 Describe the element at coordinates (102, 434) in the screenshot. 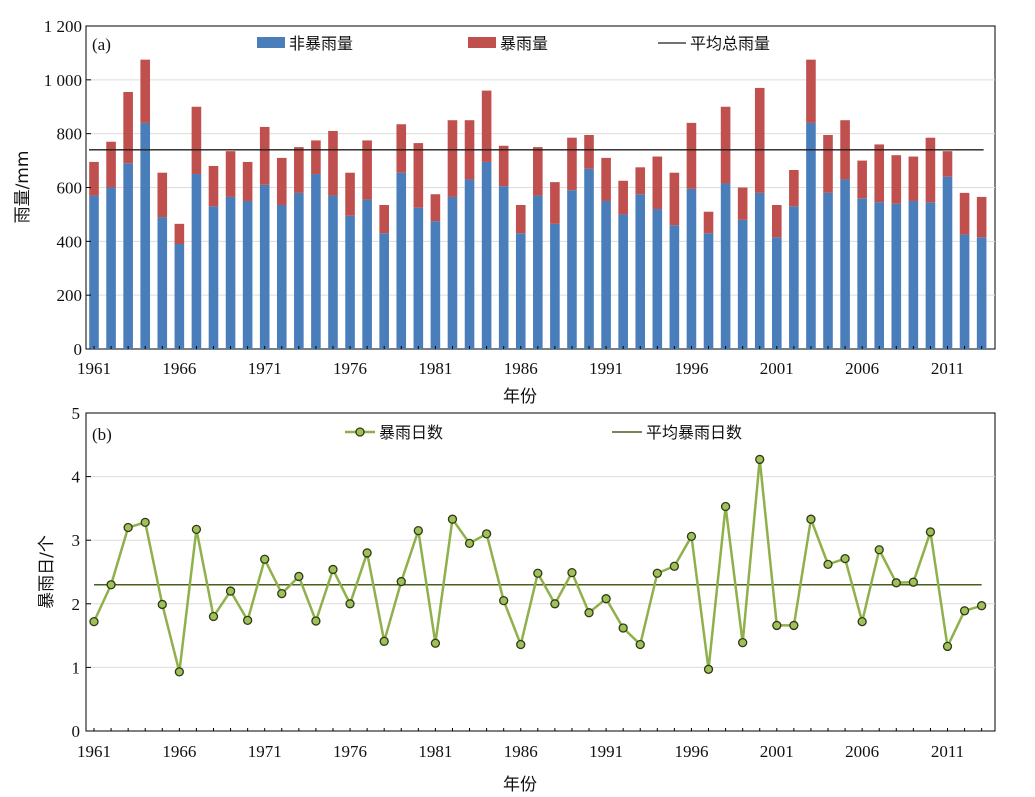

I see `panel-b-label: (b)` at that location.